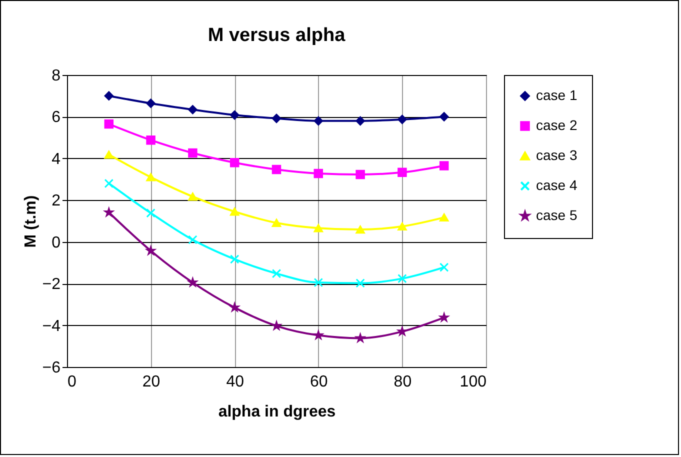 This screenshot has width=681, height=457. I want to click on x-tick-label: 100, so click(473, 382).